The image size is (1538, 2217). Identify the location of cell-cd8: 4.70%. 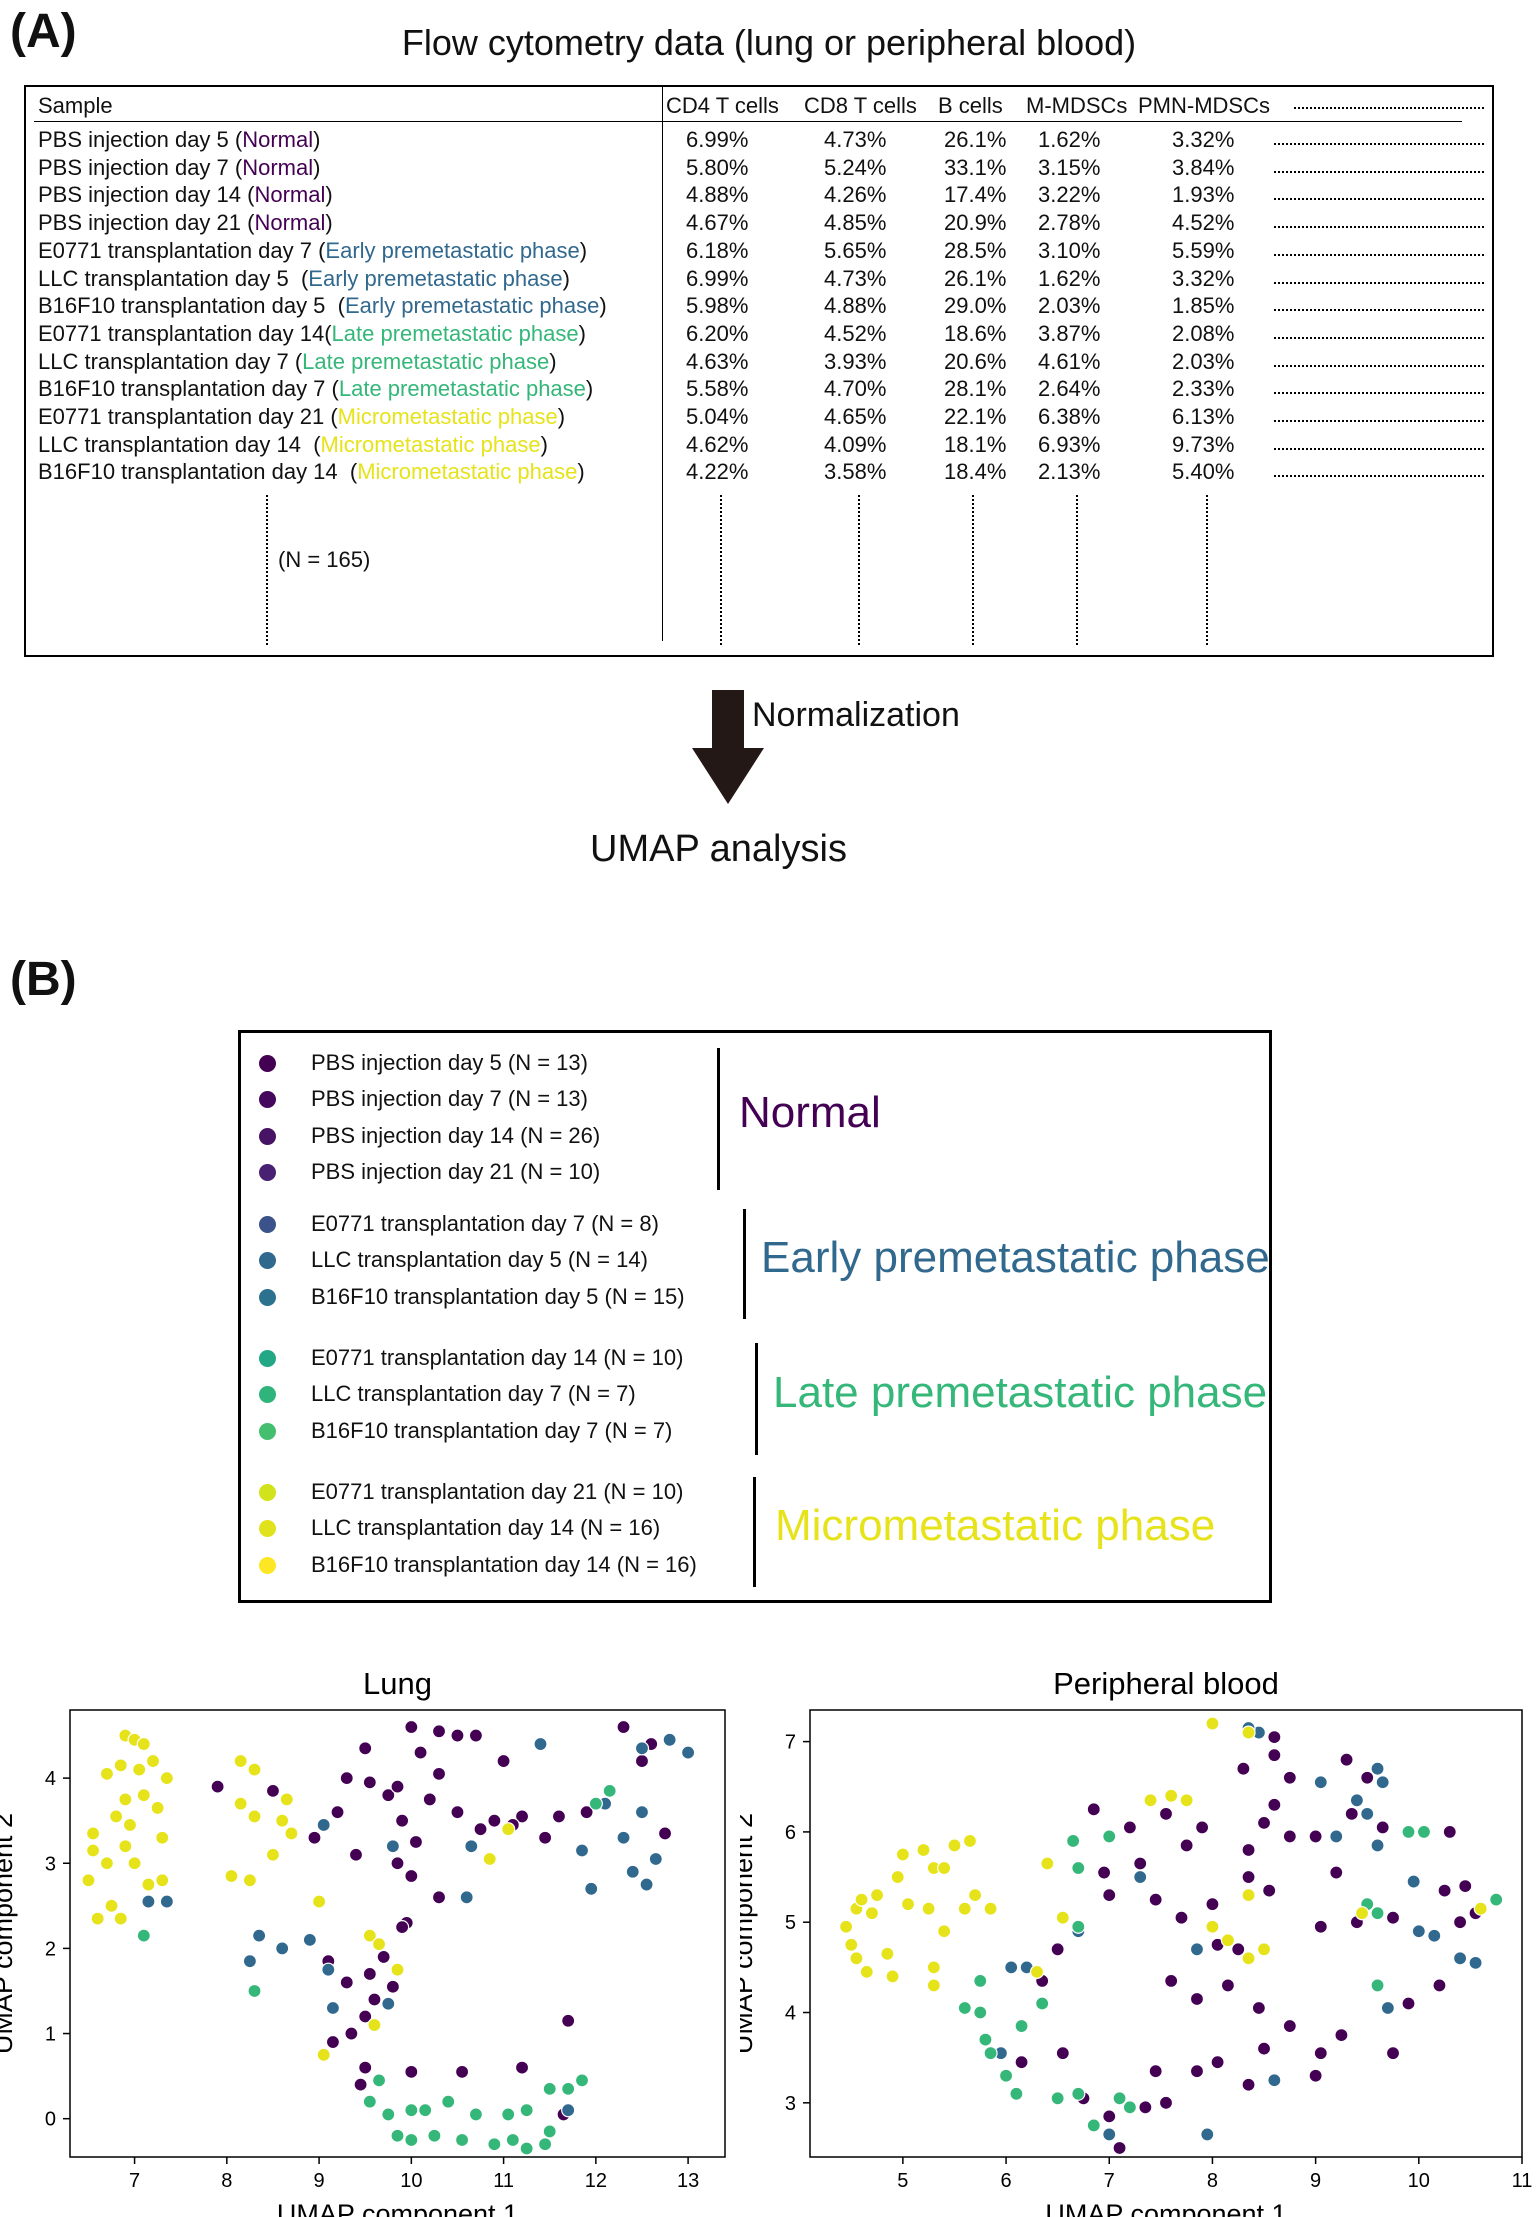
(855, 389).